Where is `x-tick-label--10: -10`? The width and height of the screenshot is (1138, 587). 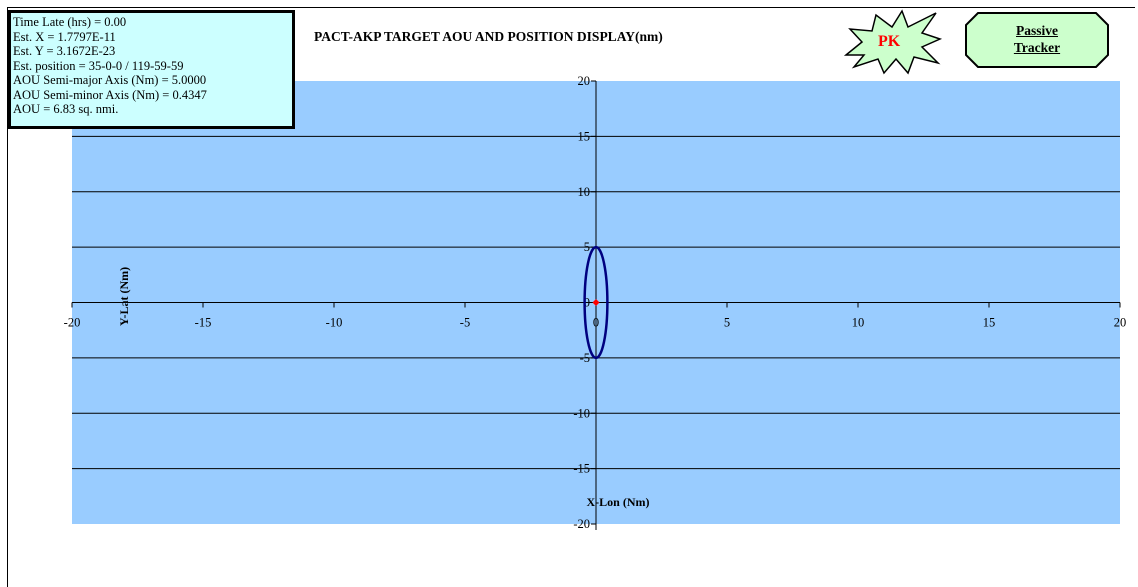 x-tick-label--10: -10 is located at coordinates (334, 323).